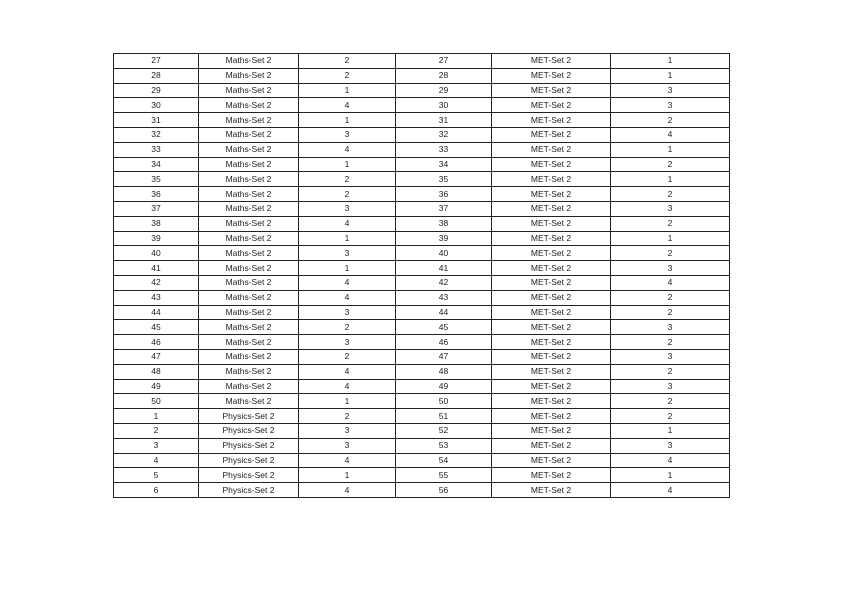  I want to click on question-number-cell: 47, so click(443, 356).